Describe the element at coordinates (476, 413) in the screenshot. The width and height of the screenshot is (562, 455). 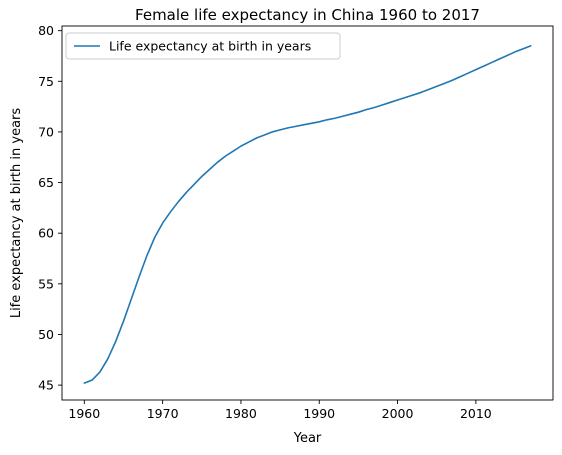
I see `x-tick-label: 2010` at that location.